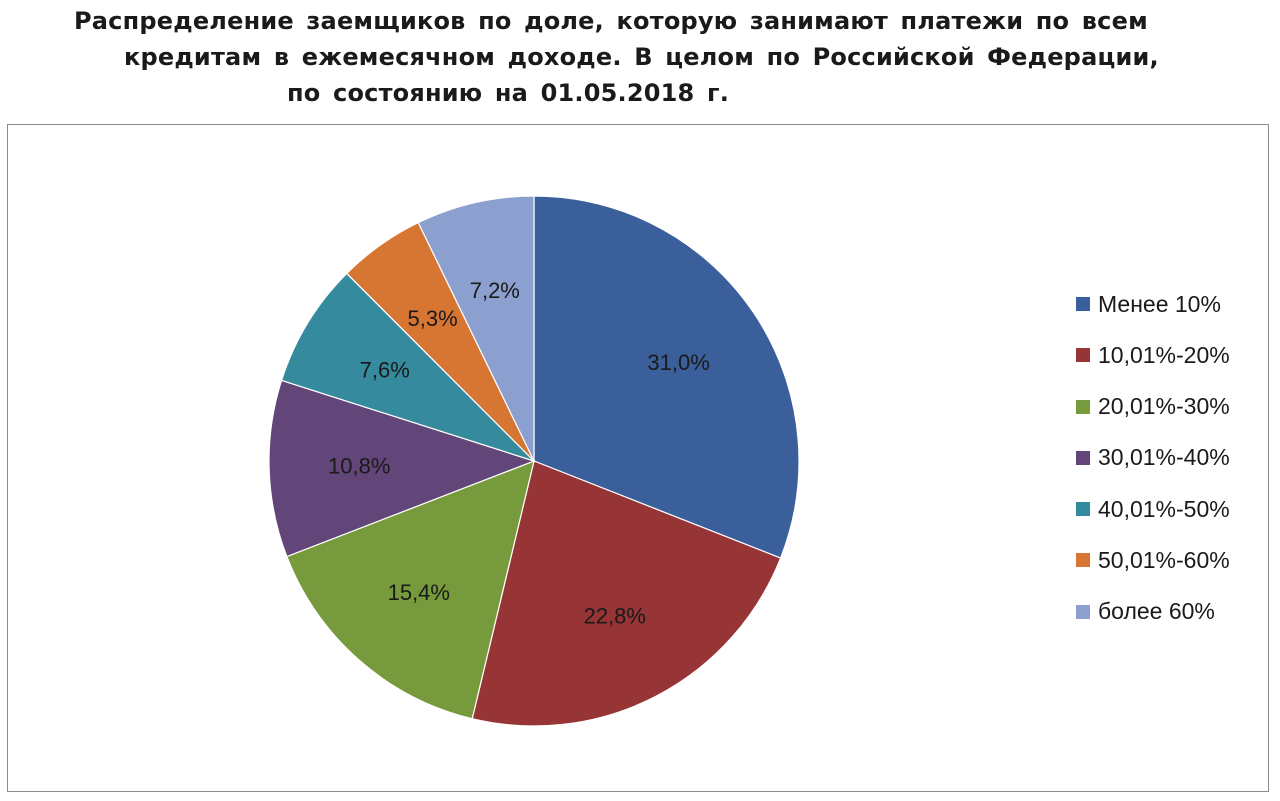 This screenshot has height=801, width=1280. I want to click on legend-item-2: 10,01%-20%, so click(1171, 355).